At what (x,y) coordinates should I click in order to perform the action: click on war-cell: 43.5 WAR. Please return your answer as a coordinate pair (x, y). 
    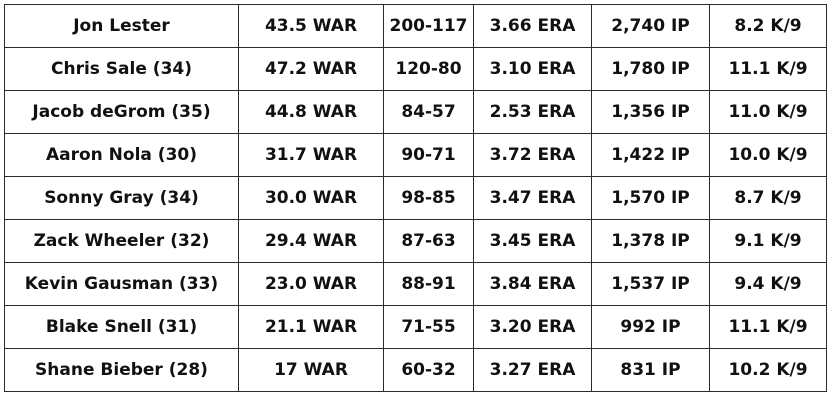
    Looking at the image, I should click on (311, 26).